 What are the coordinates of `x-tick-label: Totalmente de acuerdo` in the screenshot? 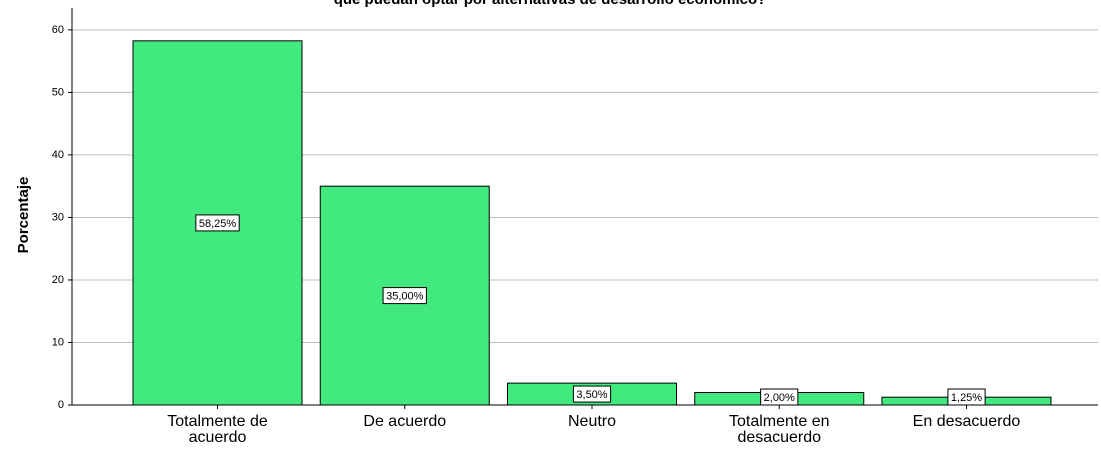 It's located at (217, 429).